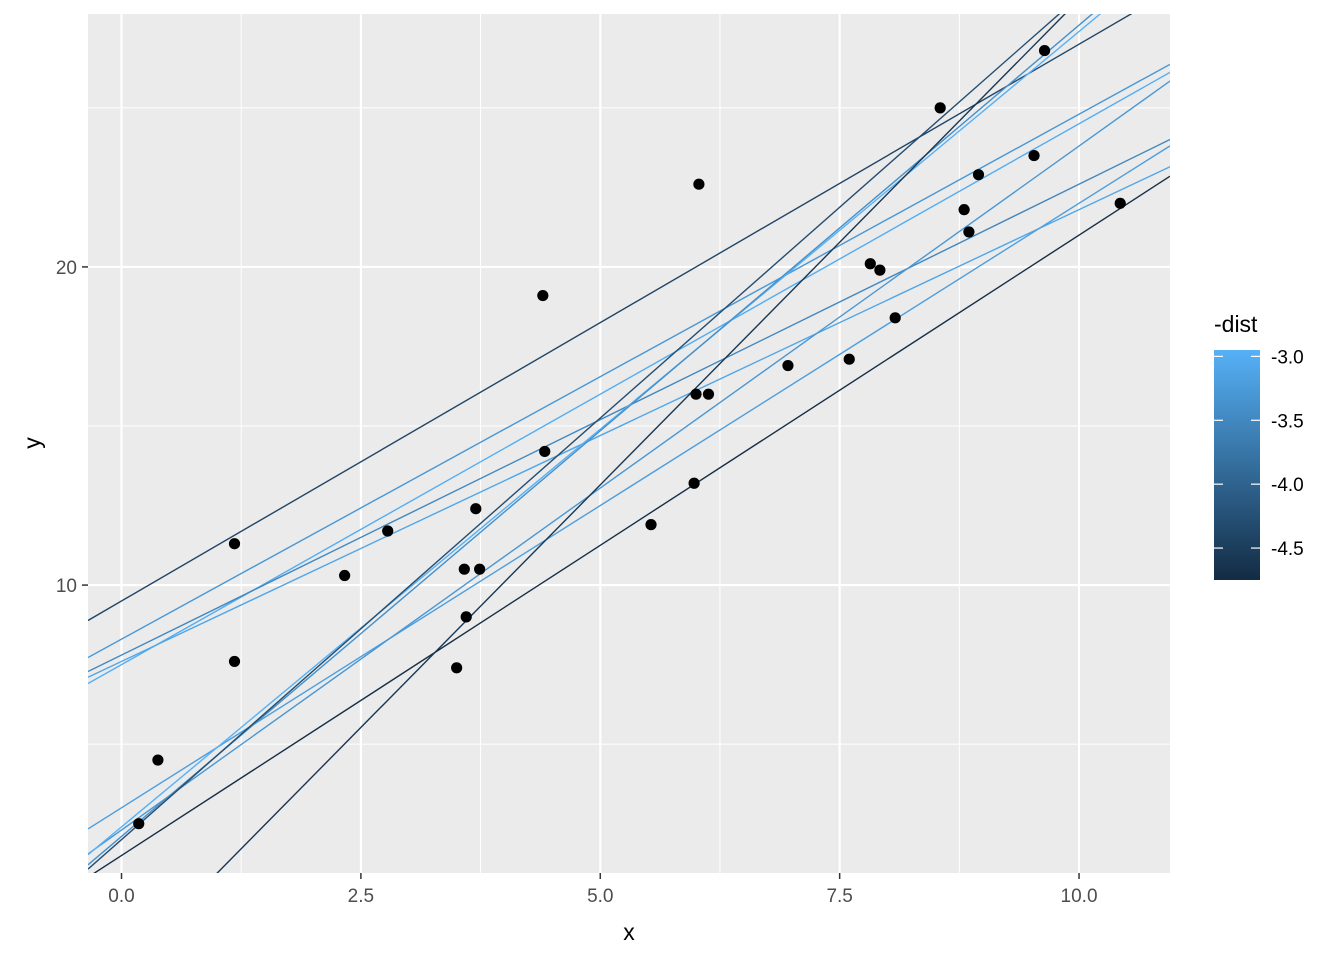 The height and width of the screenshot is (960, 1344). Describe the element at coordinates (600, 896) in the screenshot. I see `x-tick-label: 5.0` at that location.